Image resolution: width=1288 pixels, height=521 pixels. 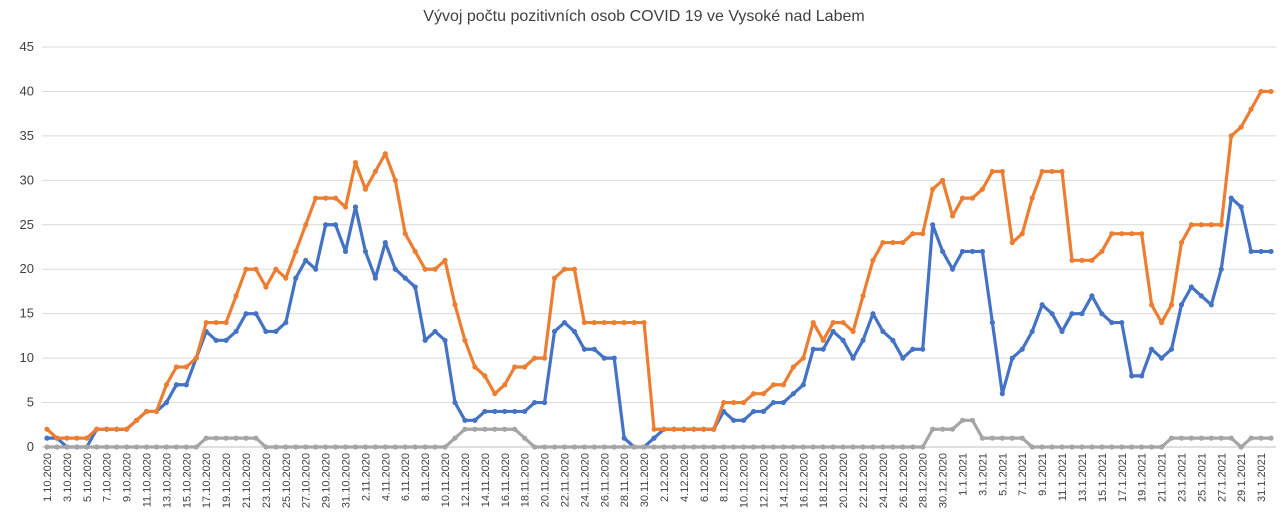 What do you see at coordinates (605, 480) in the screenshot?
I see `x-tick-label: 26.11.2020` at bounding box center [605, 480].